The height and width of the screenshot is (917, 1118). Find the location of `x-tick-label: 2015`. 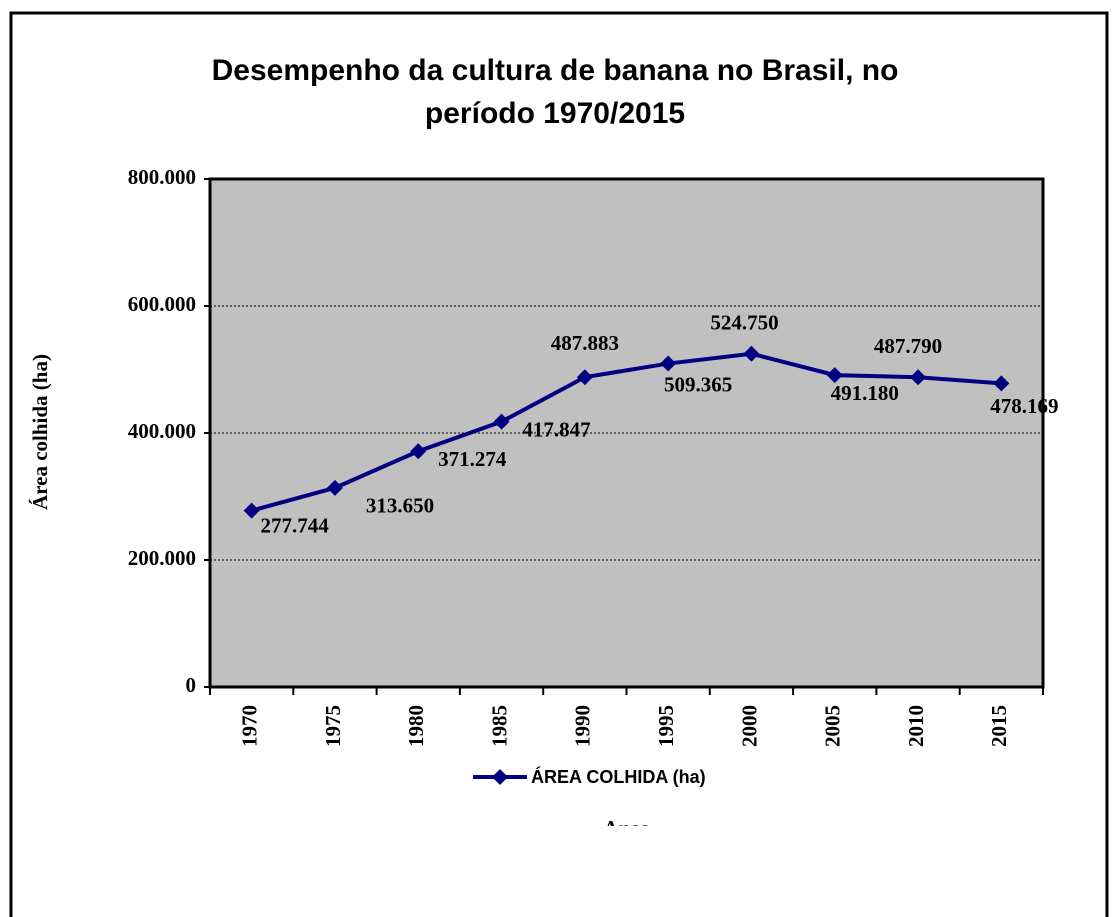

x-tick-label: 2015 is located at coordinates (999, 726).